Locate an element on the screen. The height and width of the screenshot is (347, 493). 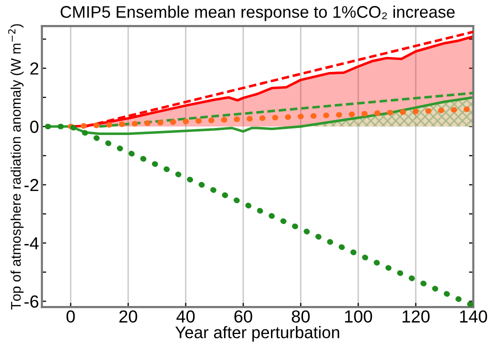
y-tick-label: -4 is located at coordinates (31, 243).